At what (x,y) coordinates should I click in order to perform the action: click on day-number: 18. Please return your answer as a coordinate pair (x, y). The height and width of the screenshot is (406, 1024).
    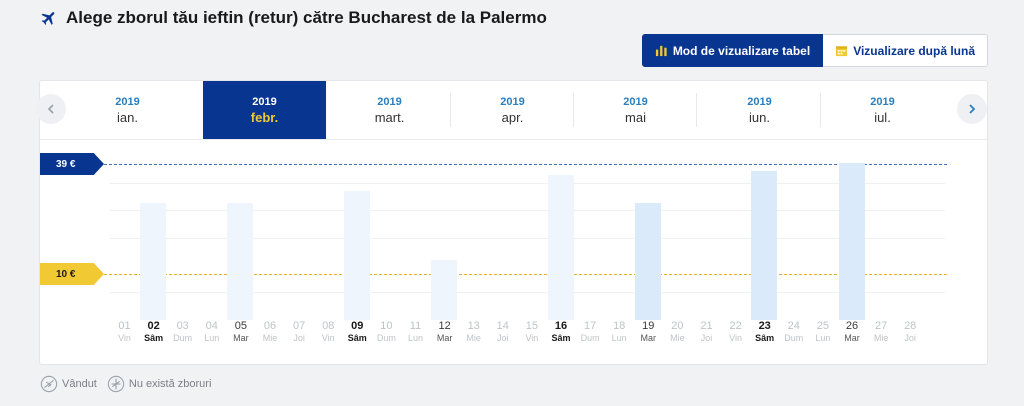
    Looking at the image, I should click on (619, 326).